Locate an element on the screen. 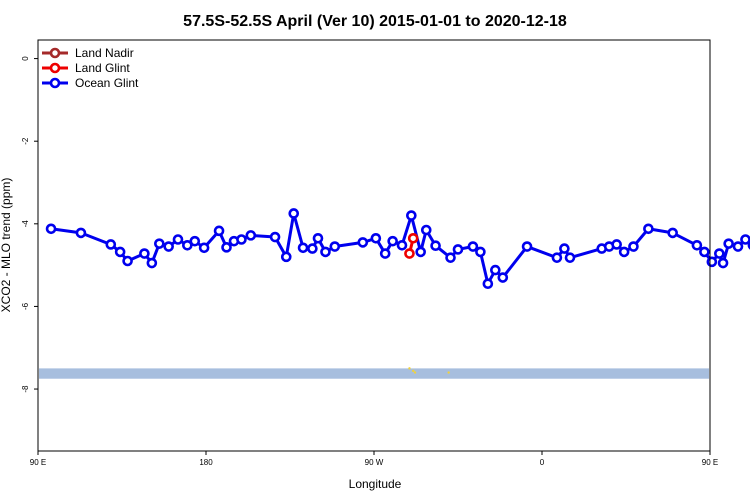  legend-label-land-nadir: Land Nadir is located at coordinates (104, 53).